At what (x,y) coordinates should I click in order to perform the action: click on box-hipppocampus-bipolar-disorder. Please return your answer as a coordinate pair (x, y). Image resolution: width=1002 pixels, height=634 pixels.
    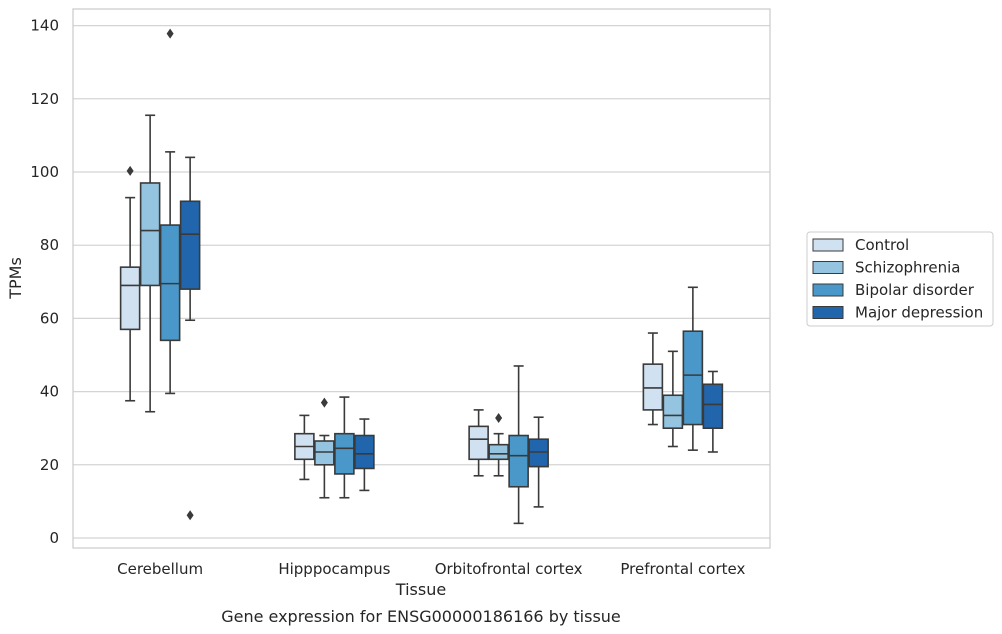
    Looking at the image, I should click on (344, 447).